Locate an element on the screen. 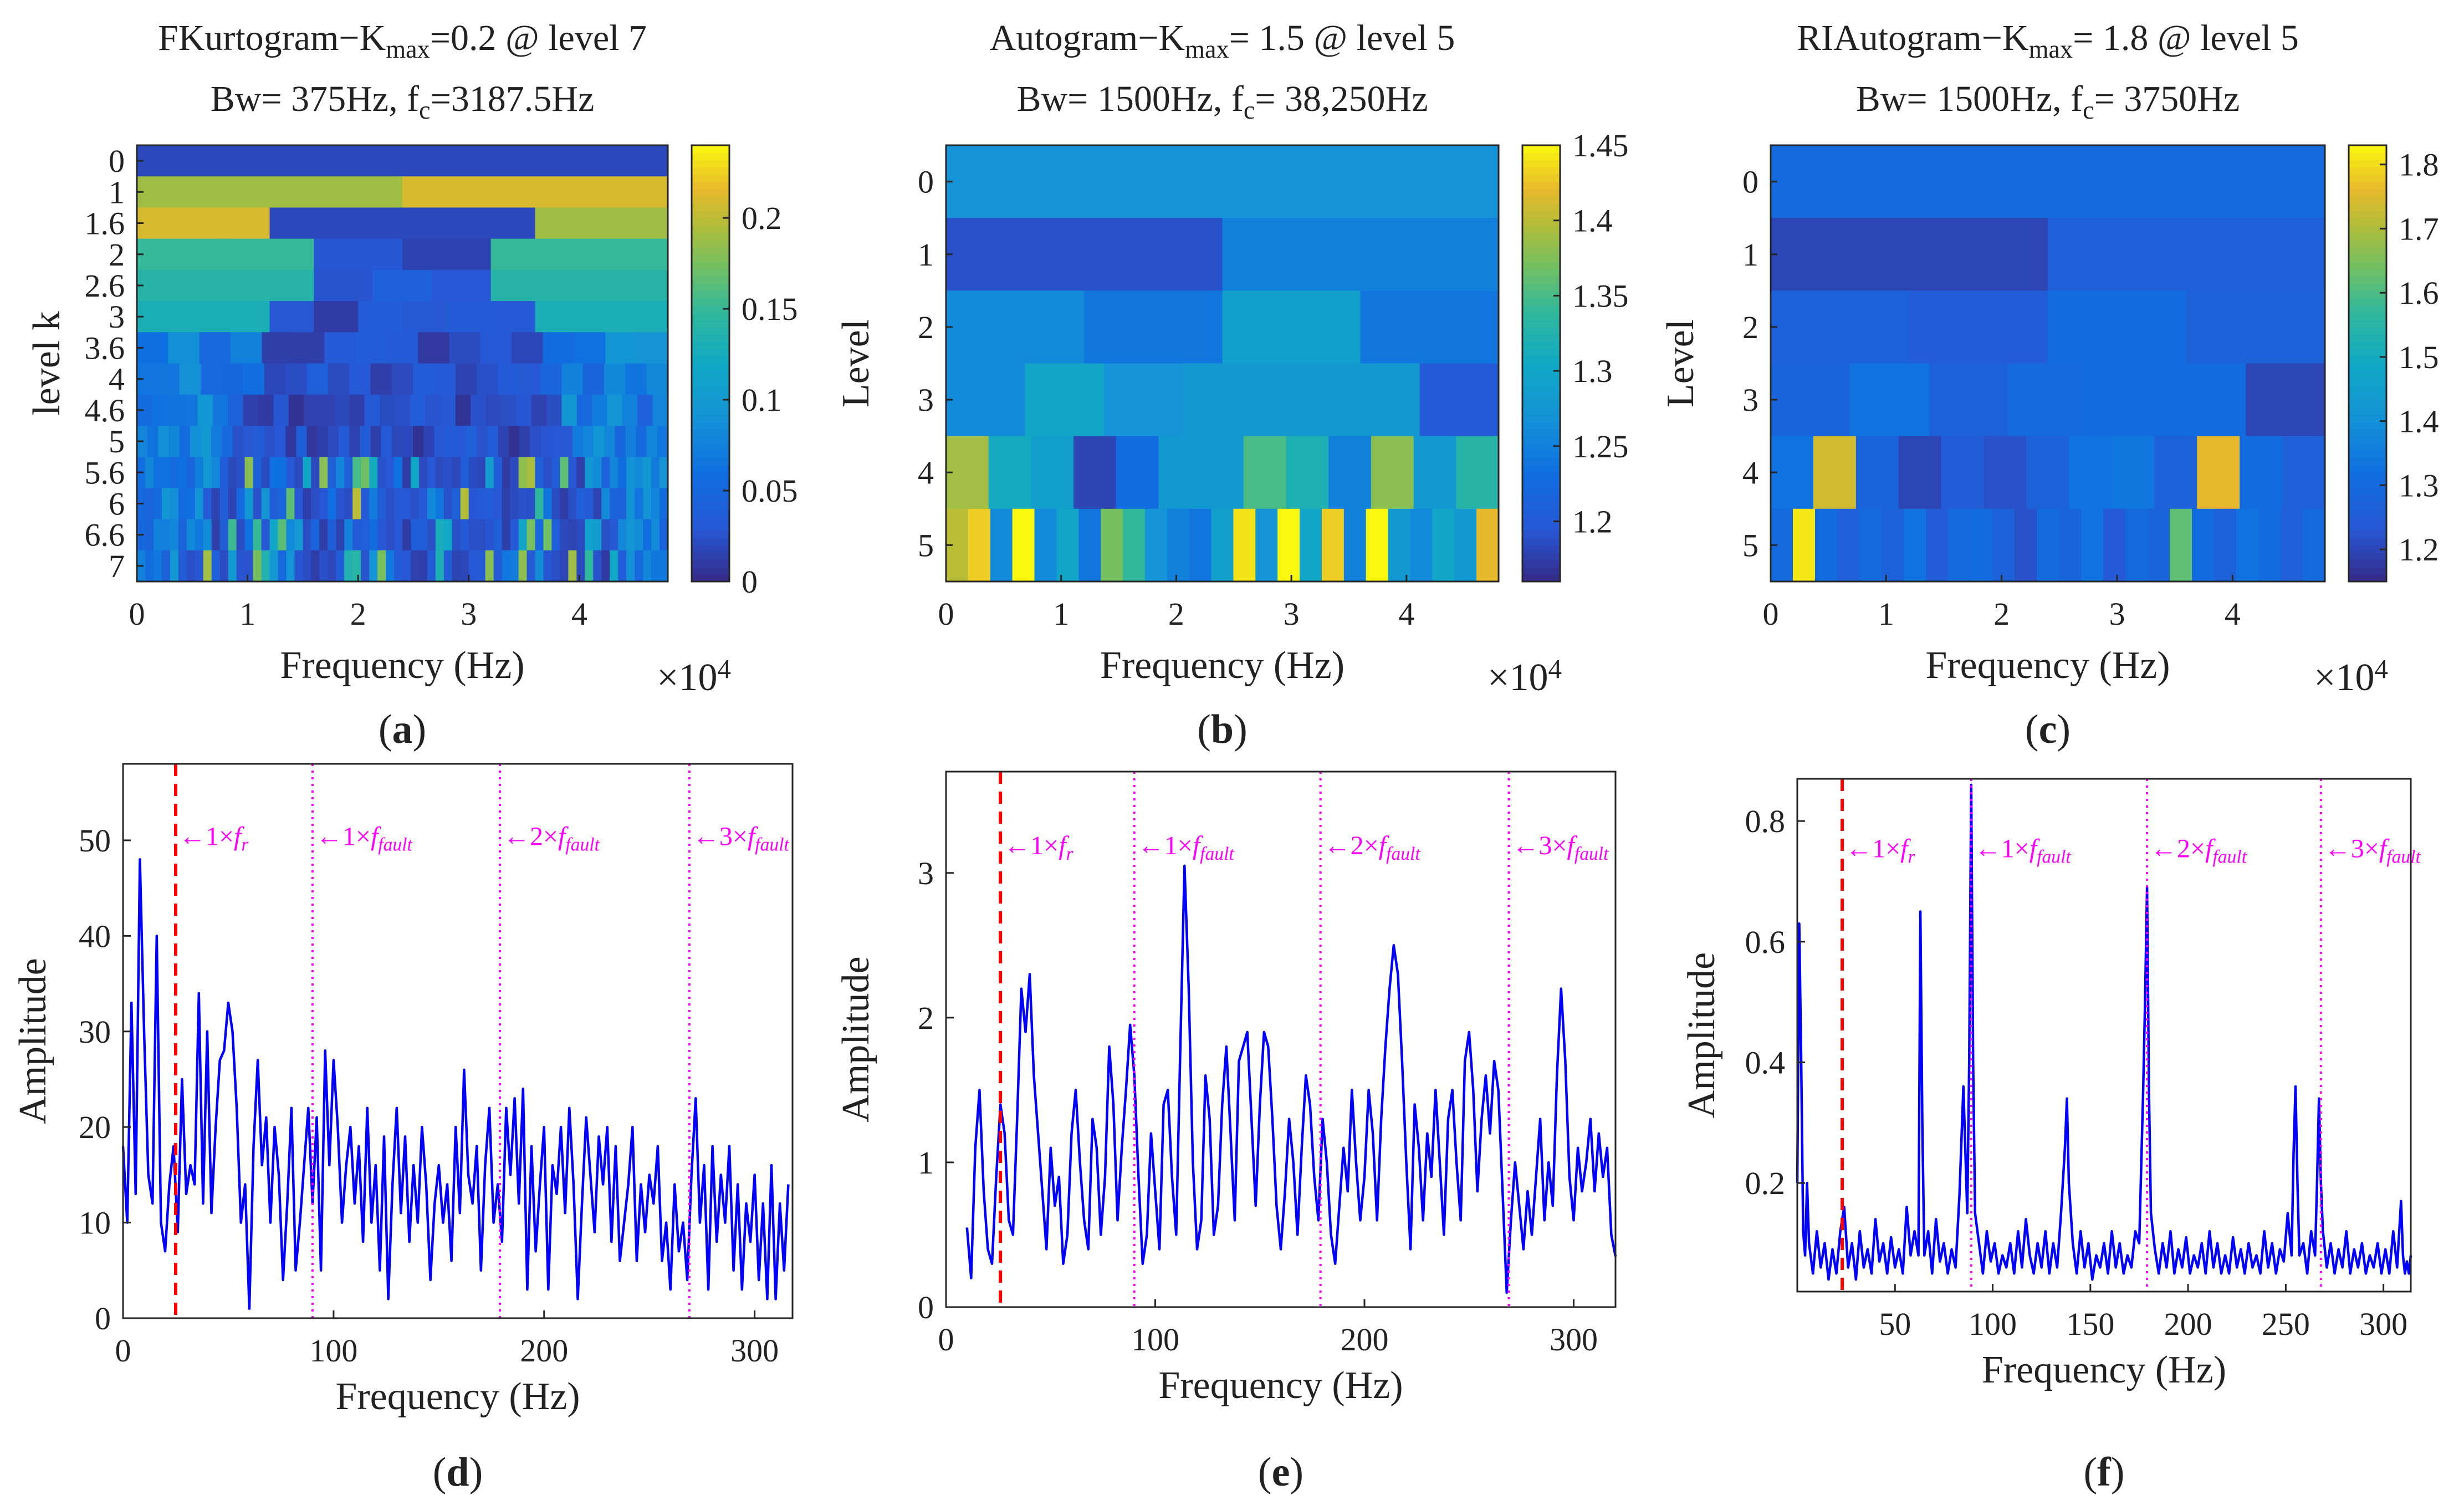 The width and height of the screenshot is (2464, 1500). x-tick-label: 300 is located at coordinates (1574, 1340).